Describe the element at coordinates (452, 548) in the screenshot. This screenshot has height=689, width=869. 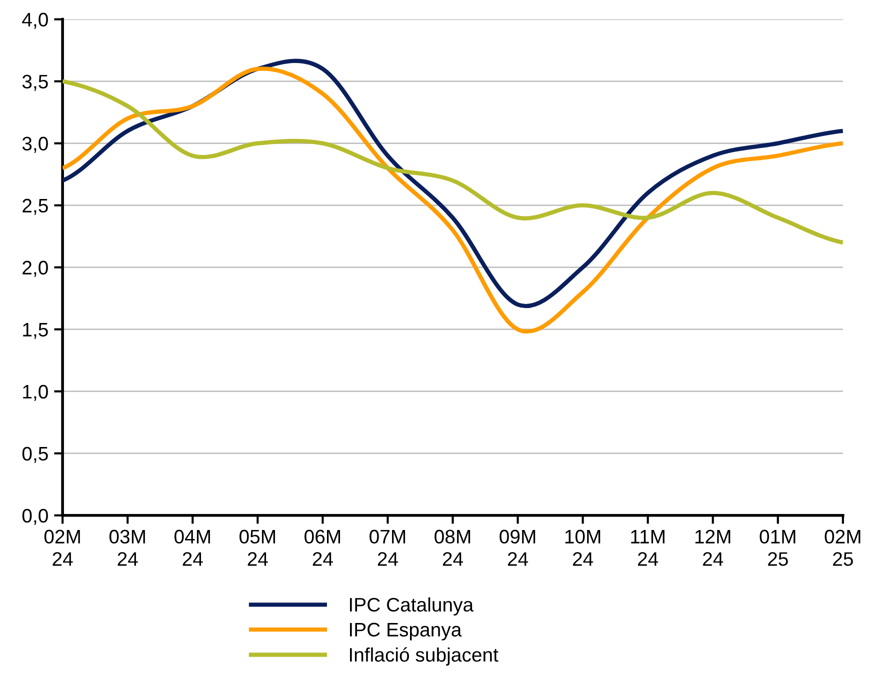
I see `x-tick-label: 08M 24` at that location.